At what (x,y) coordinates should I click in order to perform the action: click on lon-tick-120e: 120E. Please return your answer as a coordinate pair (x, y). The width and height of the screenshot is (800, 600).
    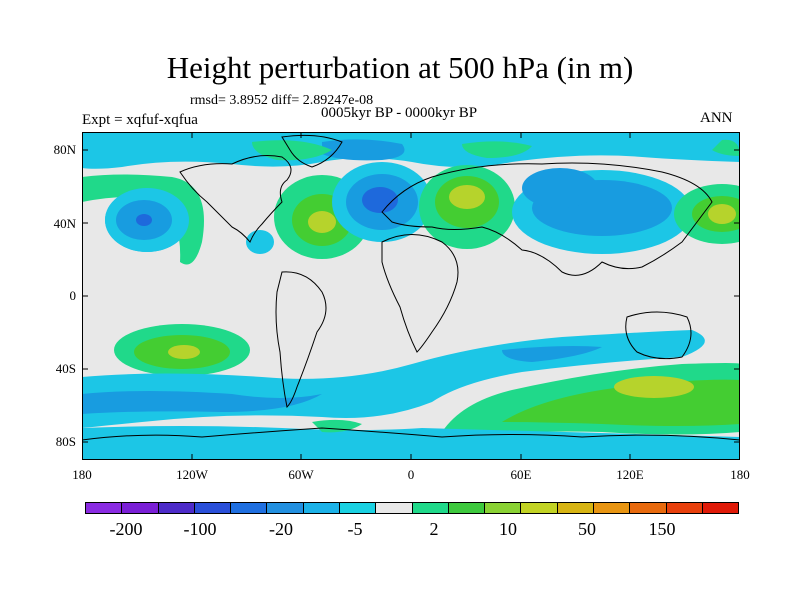
    Looking at the image, I should click on (630, 474).